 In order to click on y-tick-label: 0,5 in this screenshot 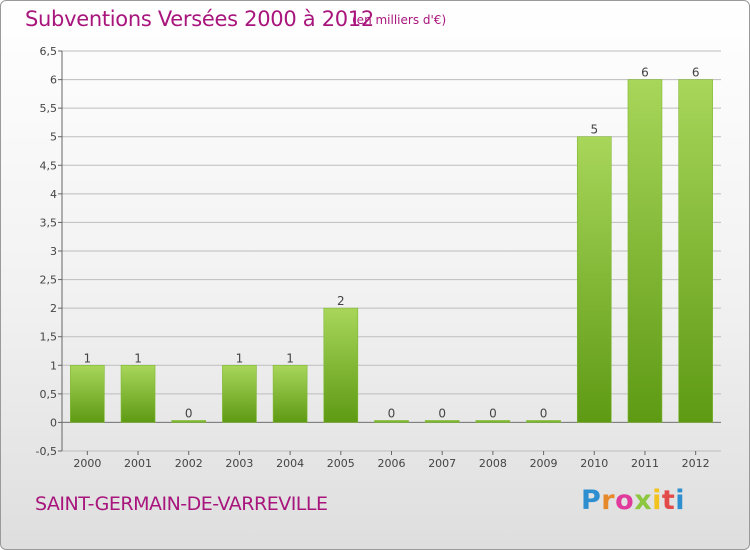, I will do `click(49, 394)`.